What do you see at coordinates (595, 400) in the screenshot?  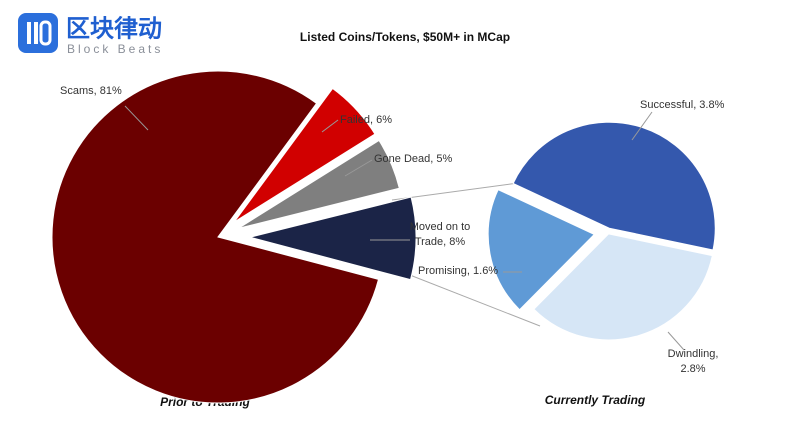 I see `caption: Currently Trading` at bounding box center [595, 400].